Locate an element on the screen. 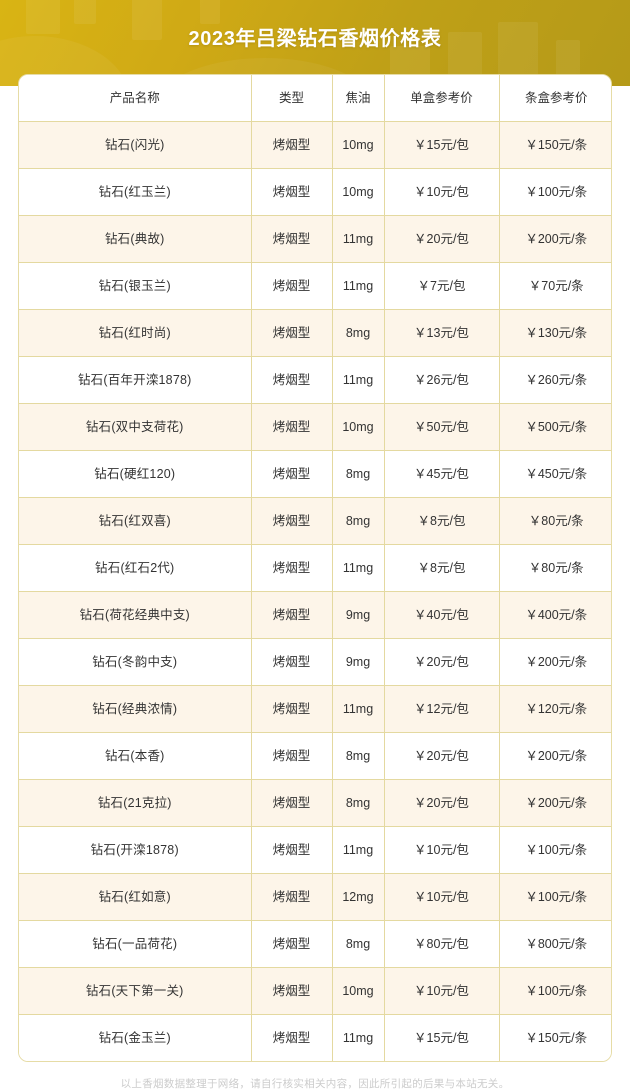 The height and width of the screenshot is (1091, 630). table-row: 钻石(红时尚) 烤烟型 8mg ￥13元/包 ￥130元/条 is located at coordinates (315, 333).